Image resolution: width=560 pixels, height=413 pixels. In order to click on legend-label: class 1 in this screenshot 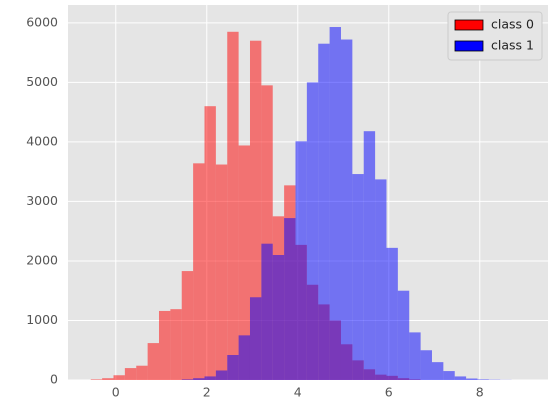, I will do `click(512, 45)`.